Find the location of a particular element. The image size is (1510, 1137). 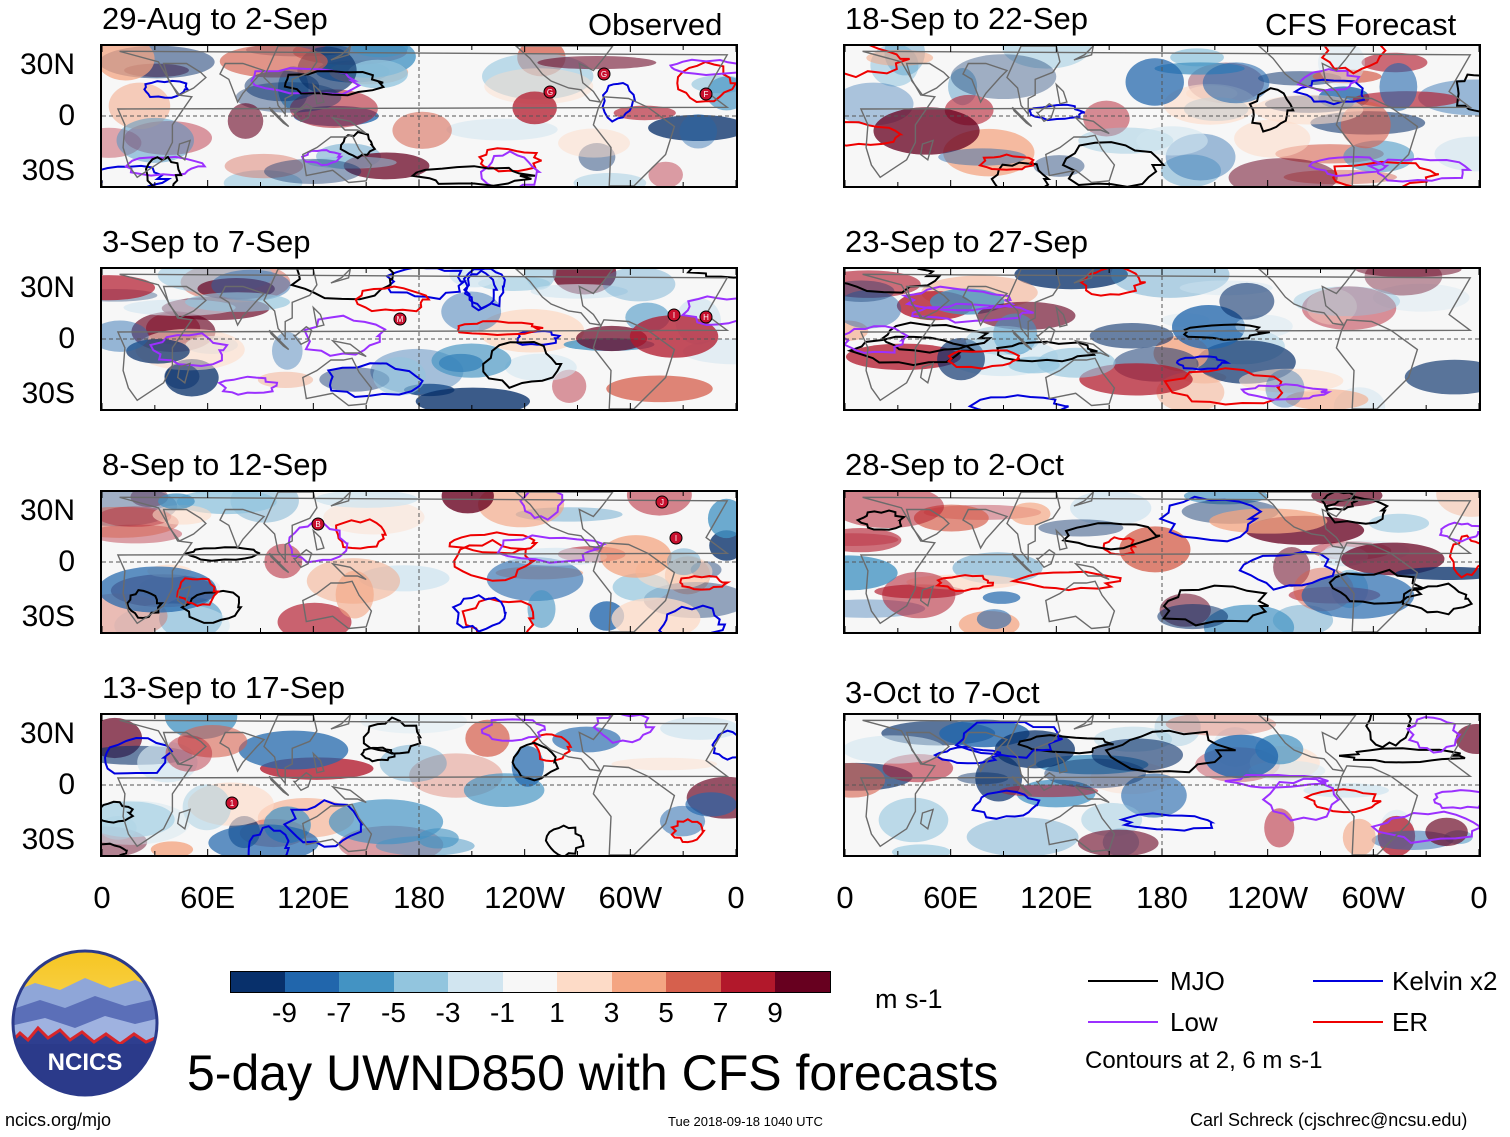

storm-marker: H is located at coordinates (706, 317).